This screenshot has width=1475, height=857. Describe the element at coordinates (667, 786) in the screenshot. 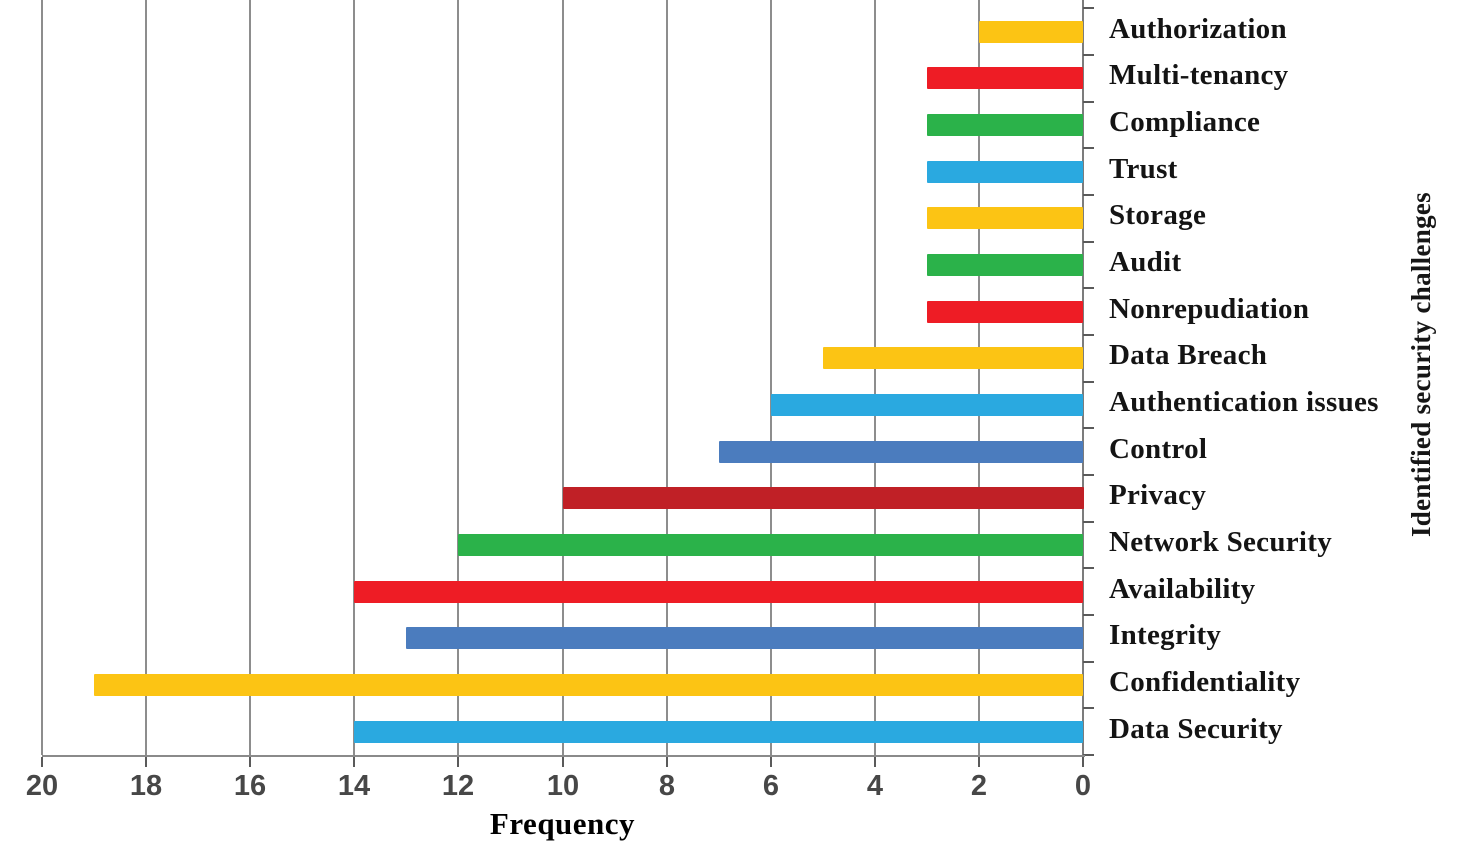

I see `x-tick-label: 8` at that location.